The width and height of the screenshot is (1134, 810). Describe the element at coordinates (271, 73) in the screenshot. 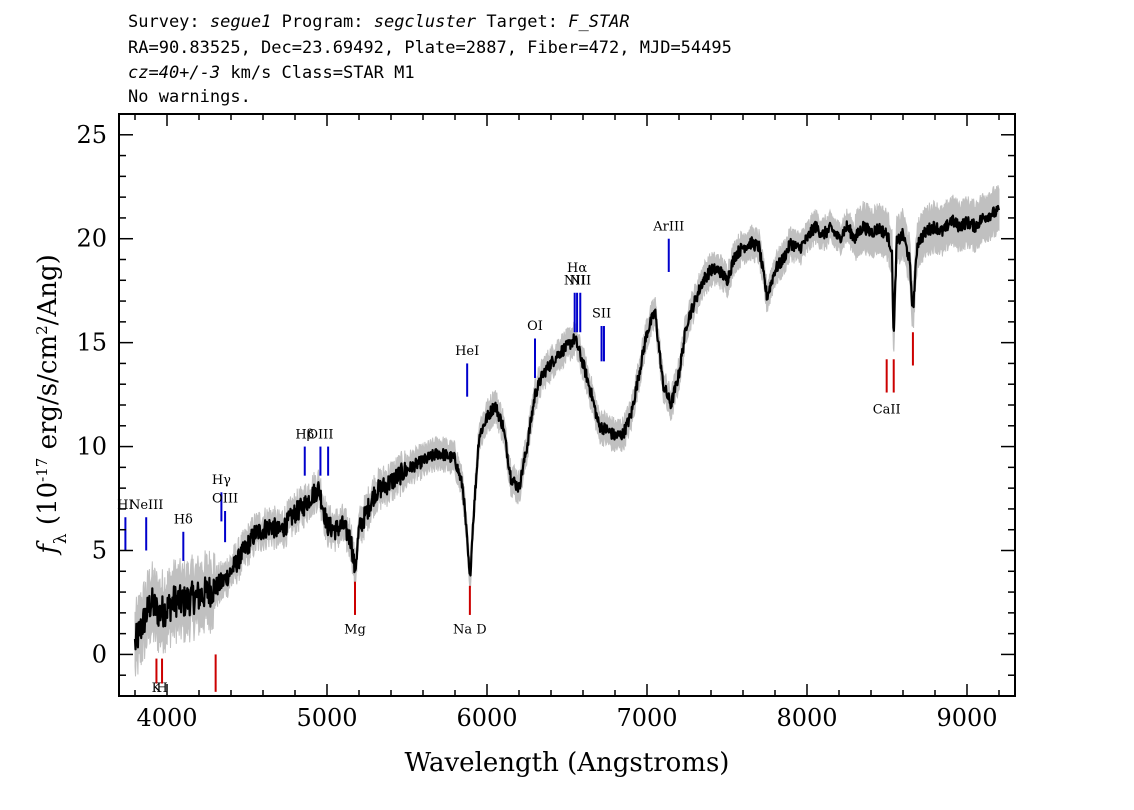

I see `header-redshift-line: cz=40+/-3 km/s Class=STAR M1` at that location.